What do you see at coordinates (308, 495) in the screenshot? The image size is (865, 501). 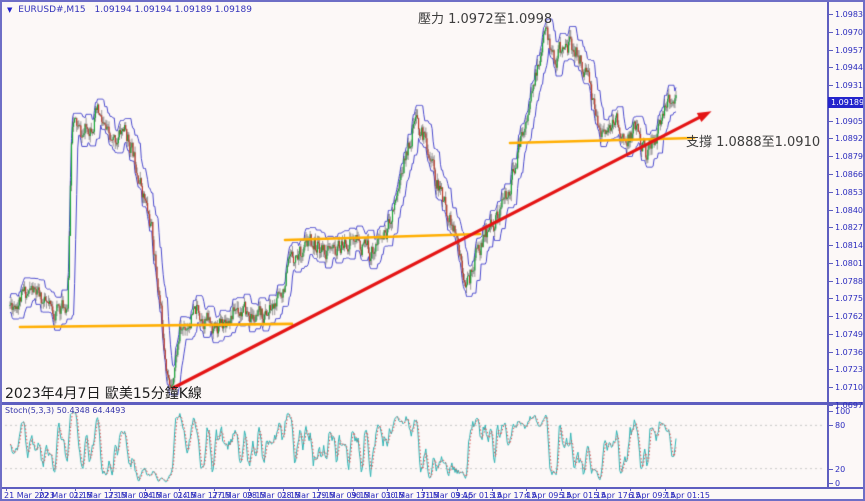 I see `time-tick-label: 28 Mar 17:15` at bounding box center [308, 495].